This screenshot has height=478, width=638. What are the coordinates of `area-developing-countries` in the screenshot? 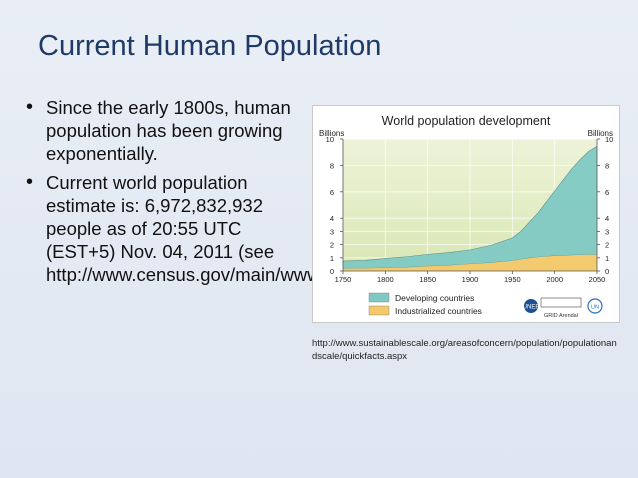 It's located at (470, 207).